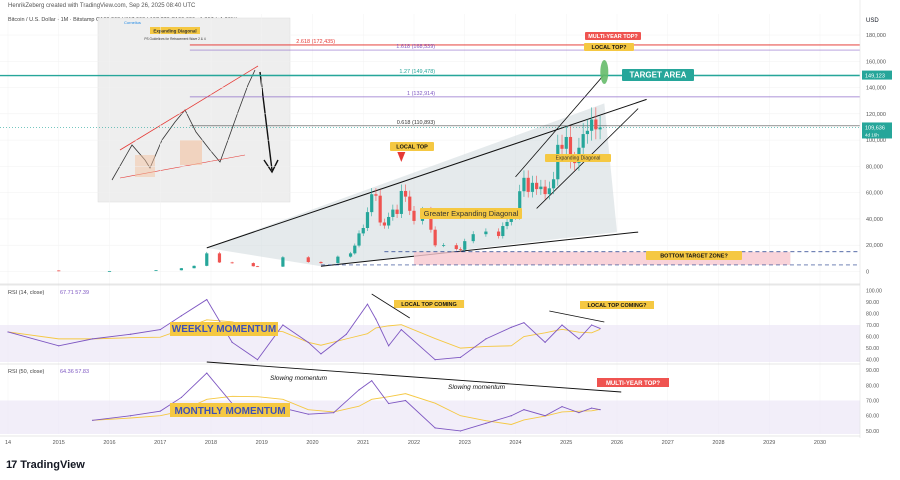 This screenshot has height=480, width=900. Describe the element at coordinates (229, 411) in the screenshot. I see `monthly-momentum-label: MONTHLY MOMENTUM` at that location.